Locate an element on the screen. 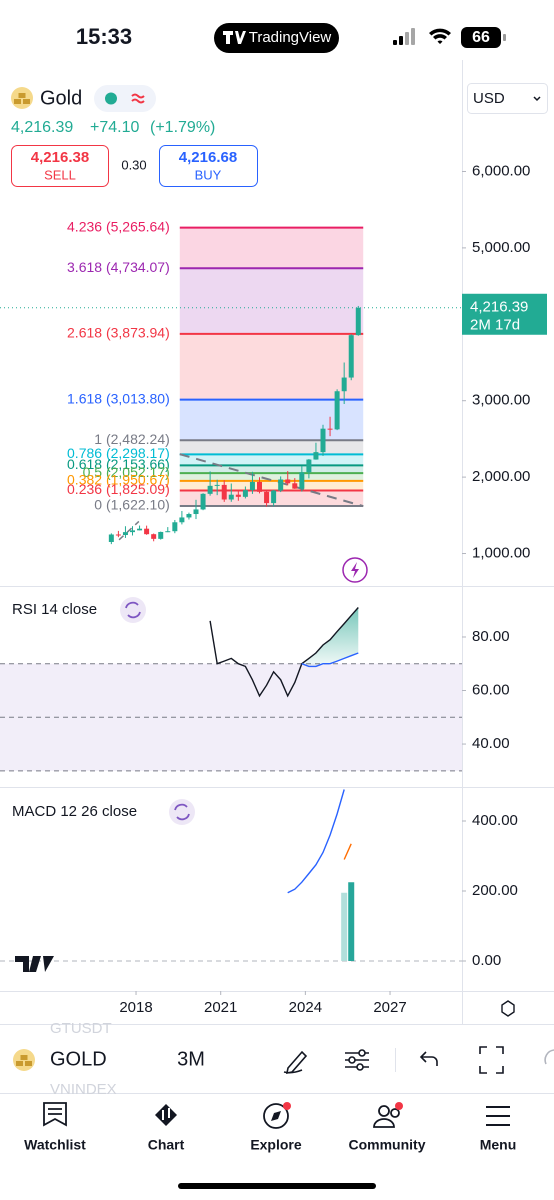  tab-icon-explore is located at coordinates (276, 1116).